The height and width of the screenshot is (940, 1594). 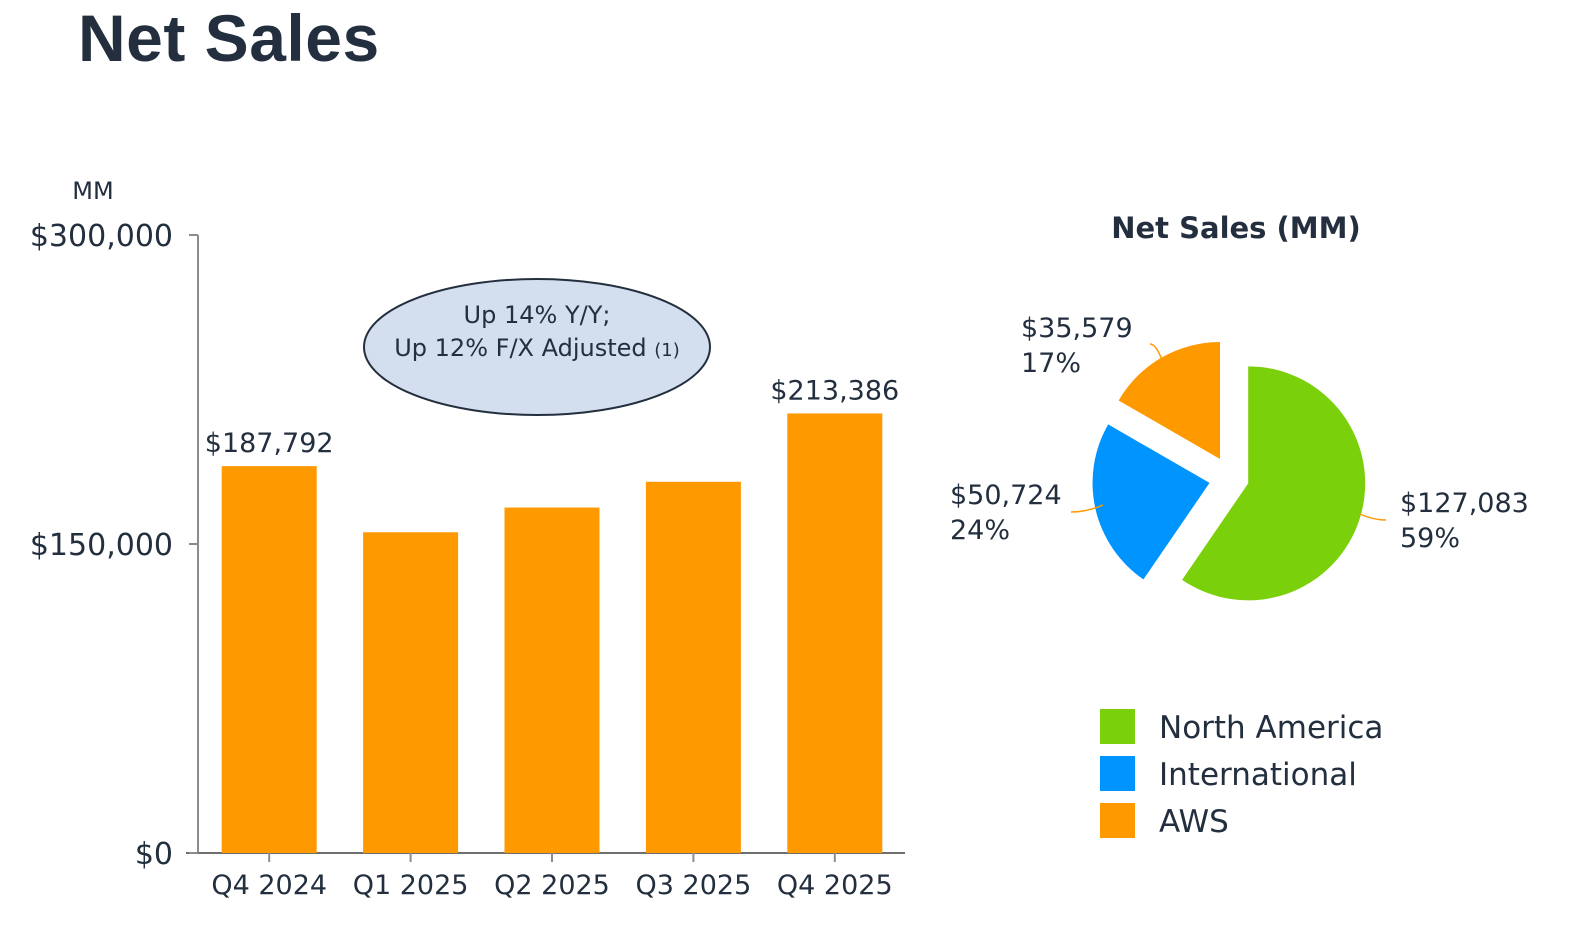 I want to click on y-tick-label: $150,000, so click(x=101, y=545).